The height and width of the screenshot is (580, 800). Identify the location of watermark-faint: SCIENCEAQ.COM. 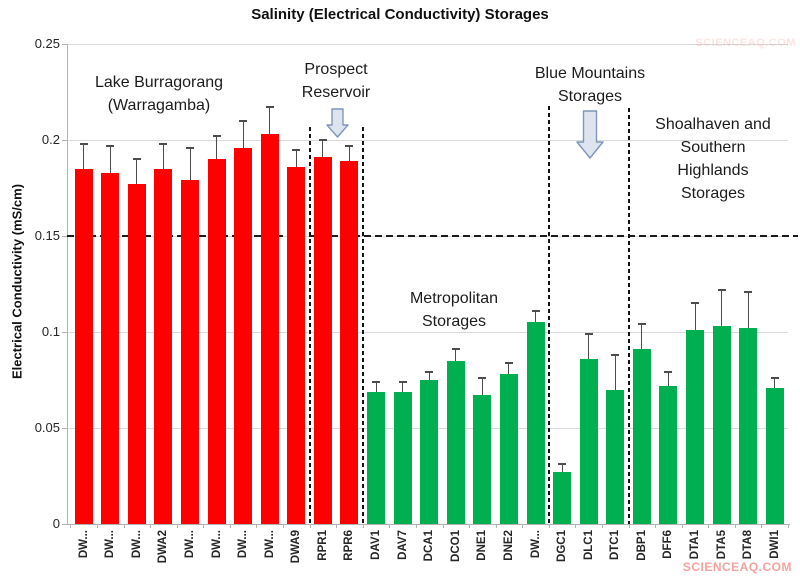
(745, 43).